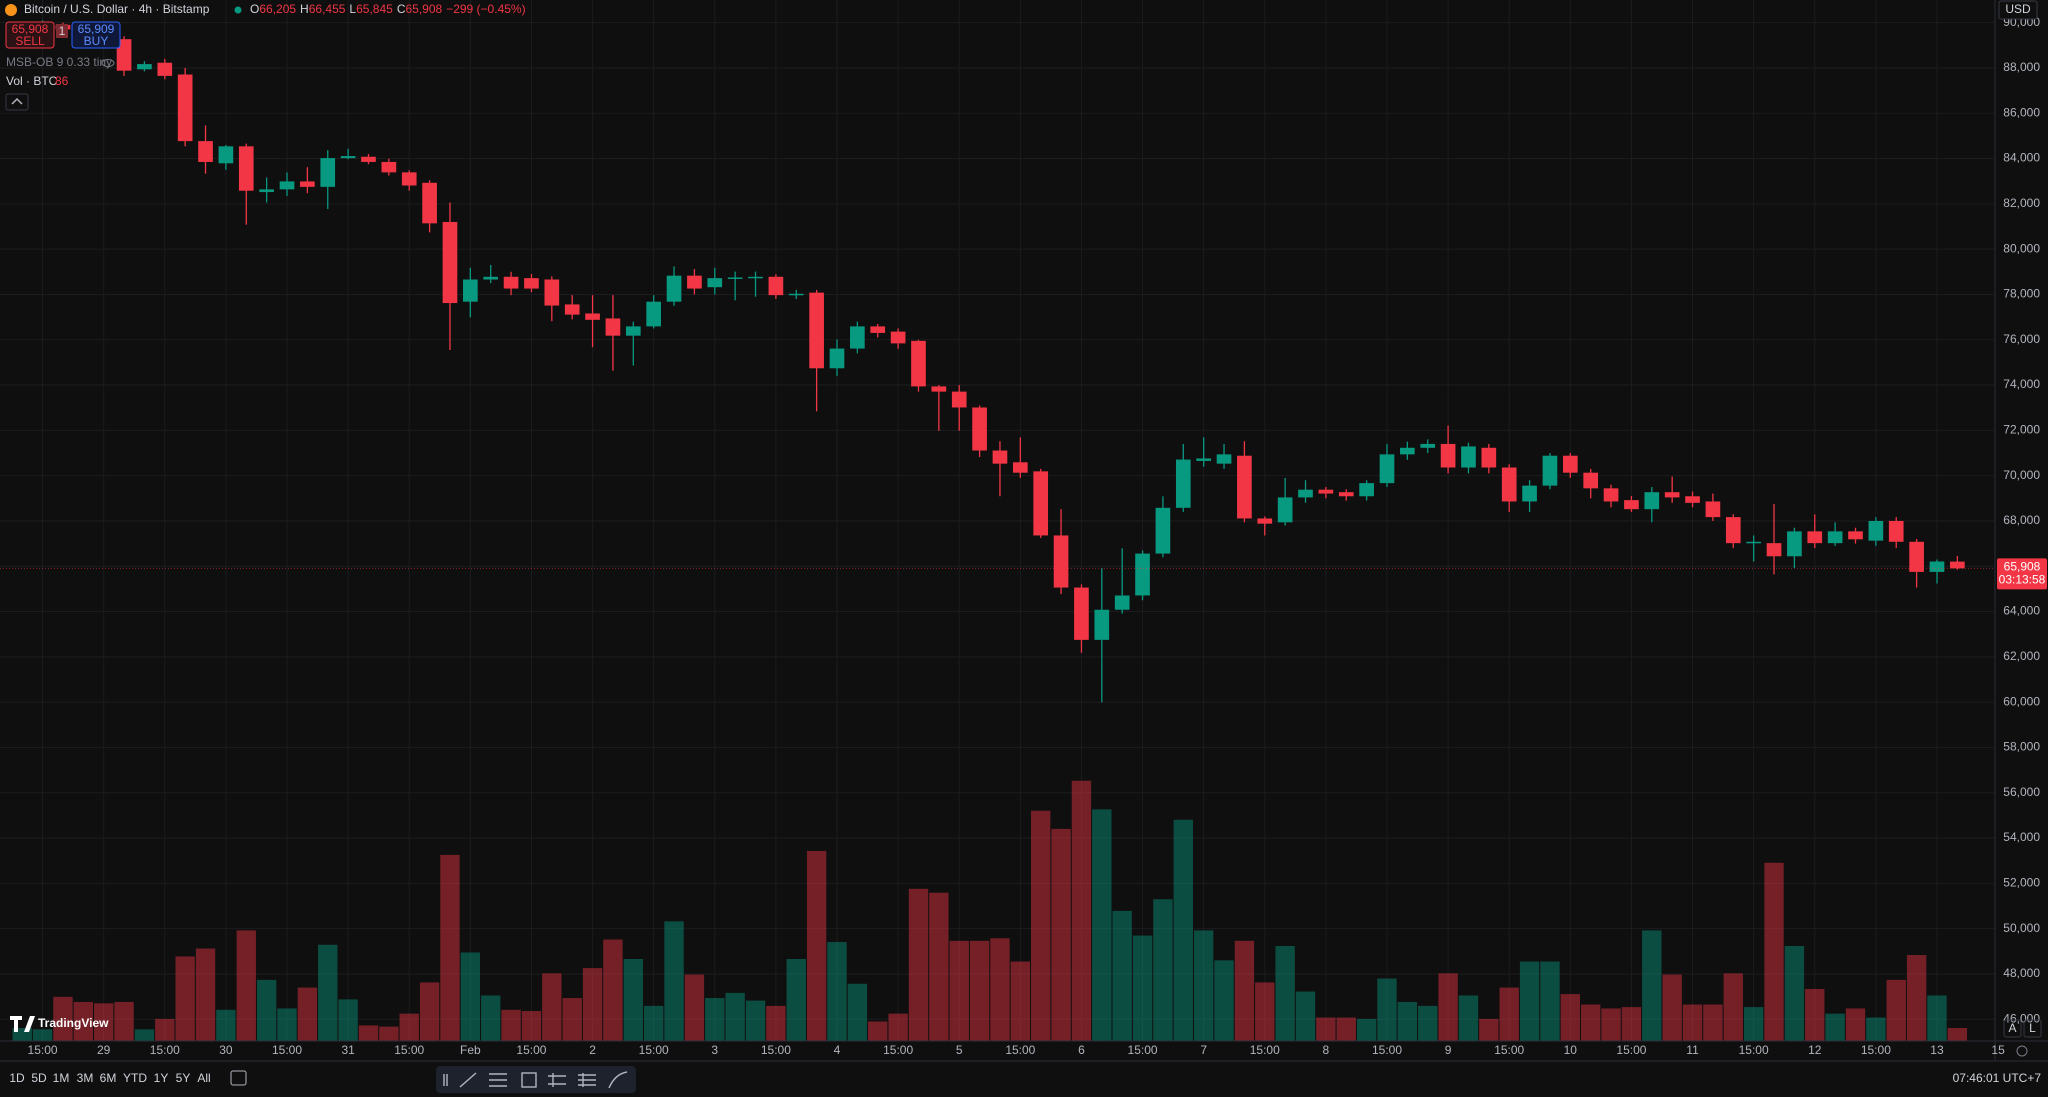 The width and height of the screenshot is (2048, 1097). I want to click on spread-box, so click(62, 31).